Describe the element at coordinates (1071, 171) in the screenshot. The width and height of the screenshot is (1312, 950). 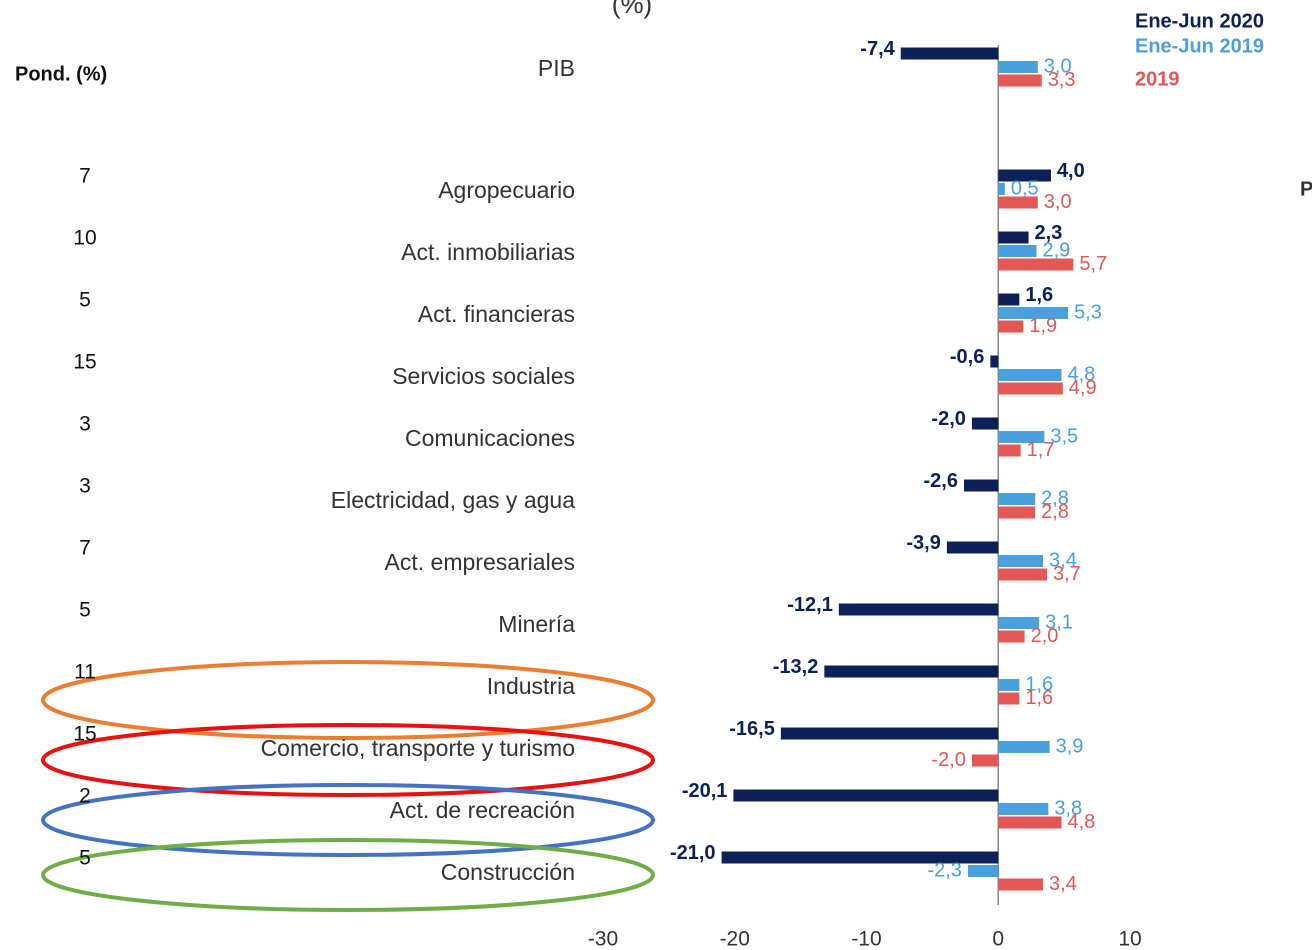
I see `value-label: 4,0` at that location.